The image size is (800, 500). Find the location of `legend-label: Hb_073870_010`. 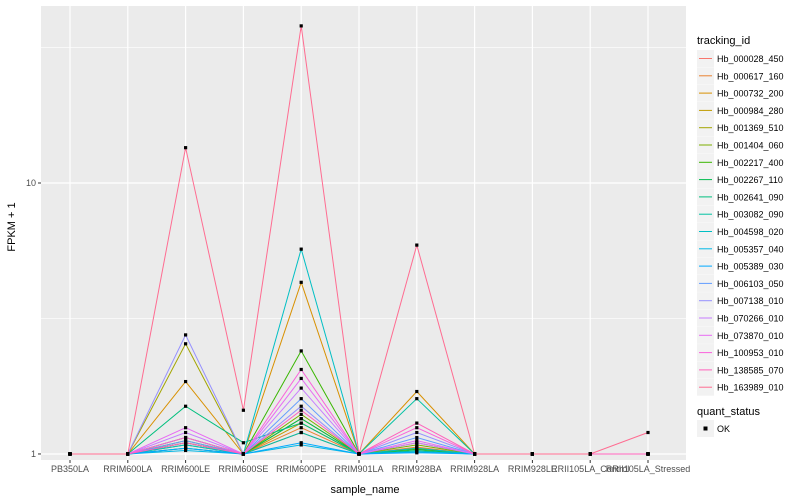

legend-label: Hb_073870_010 is located at coordinates (750, 336).